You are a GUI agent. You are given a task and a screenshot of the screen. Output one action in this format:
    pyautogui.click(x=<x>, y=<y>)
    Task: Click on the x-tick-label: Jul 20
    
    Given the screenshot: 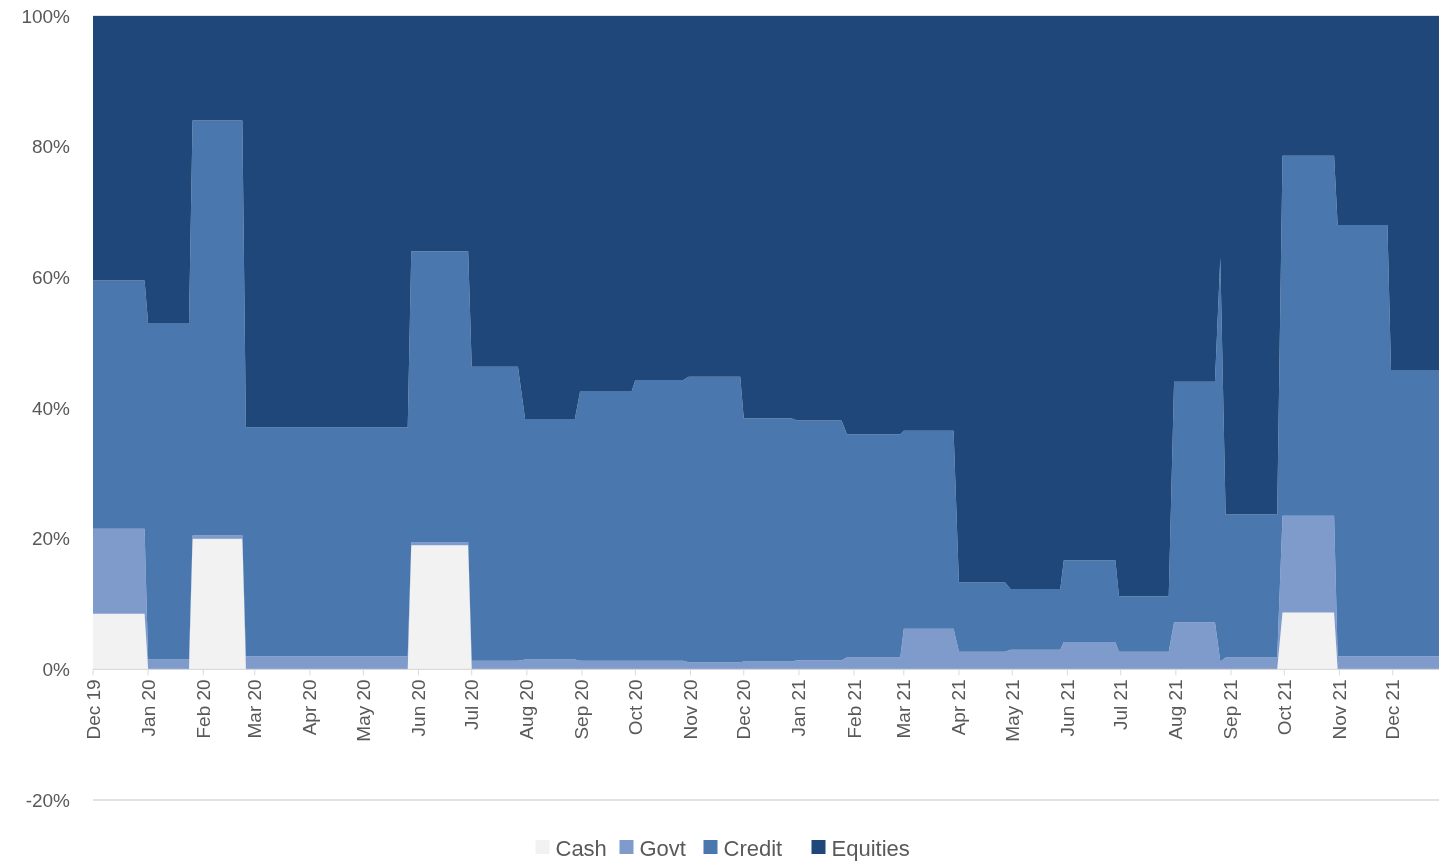 What is the action you would take?
    pyautogui.click(x=472, y=705)
    